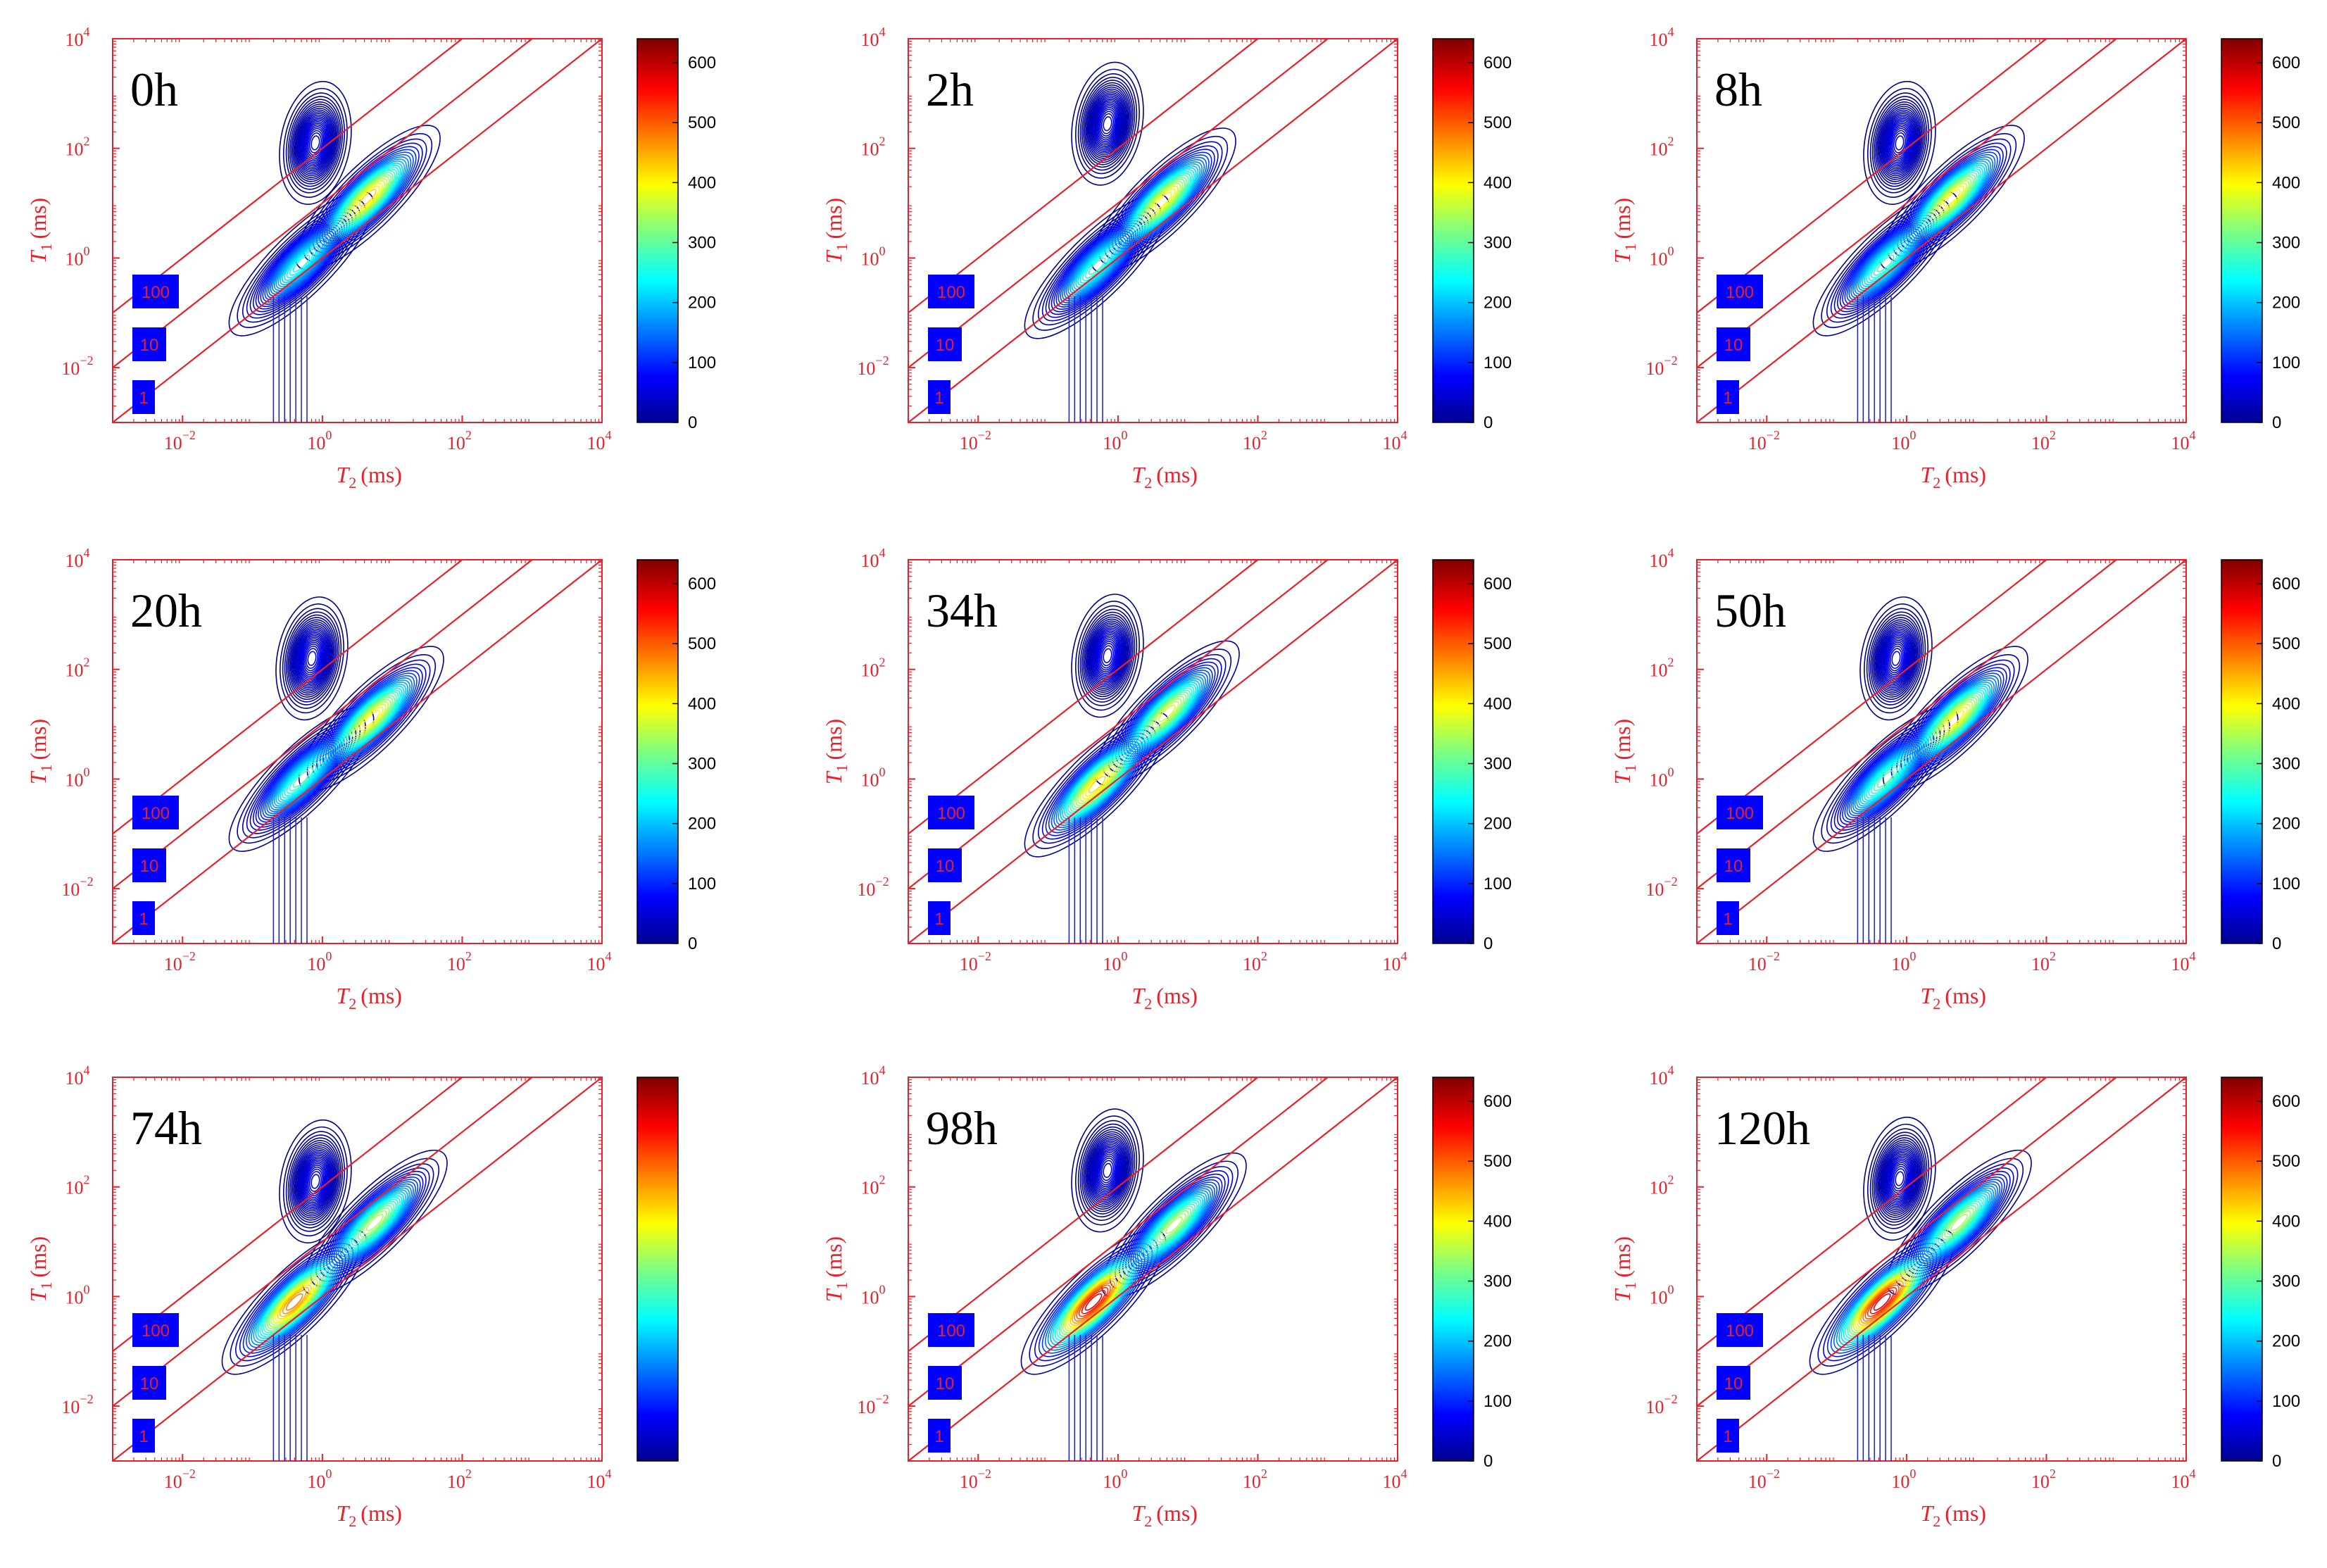 This screenshot has height=1568, width=2327. I want to click on colorbar-tick-label: 600, so click(2286, 584).